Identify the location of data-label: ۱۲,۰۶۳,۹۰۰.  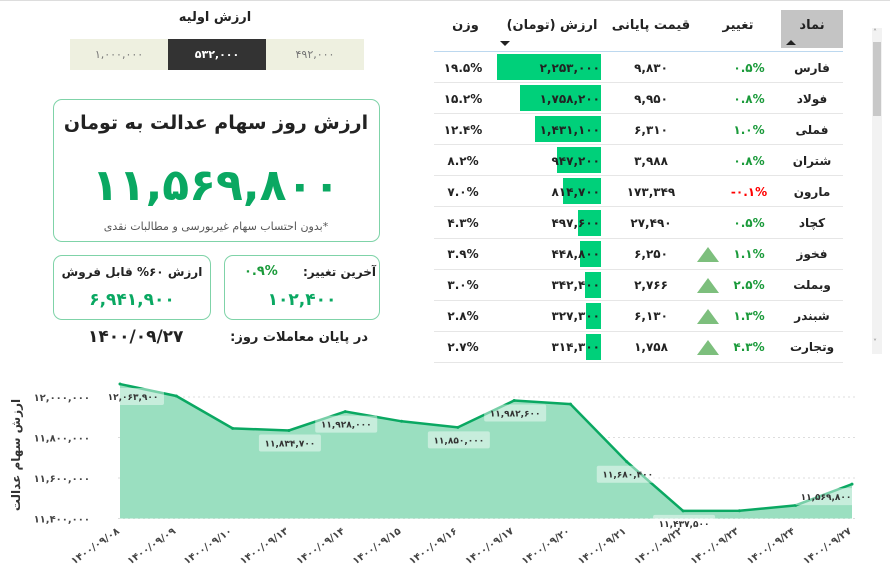
(133, 398).